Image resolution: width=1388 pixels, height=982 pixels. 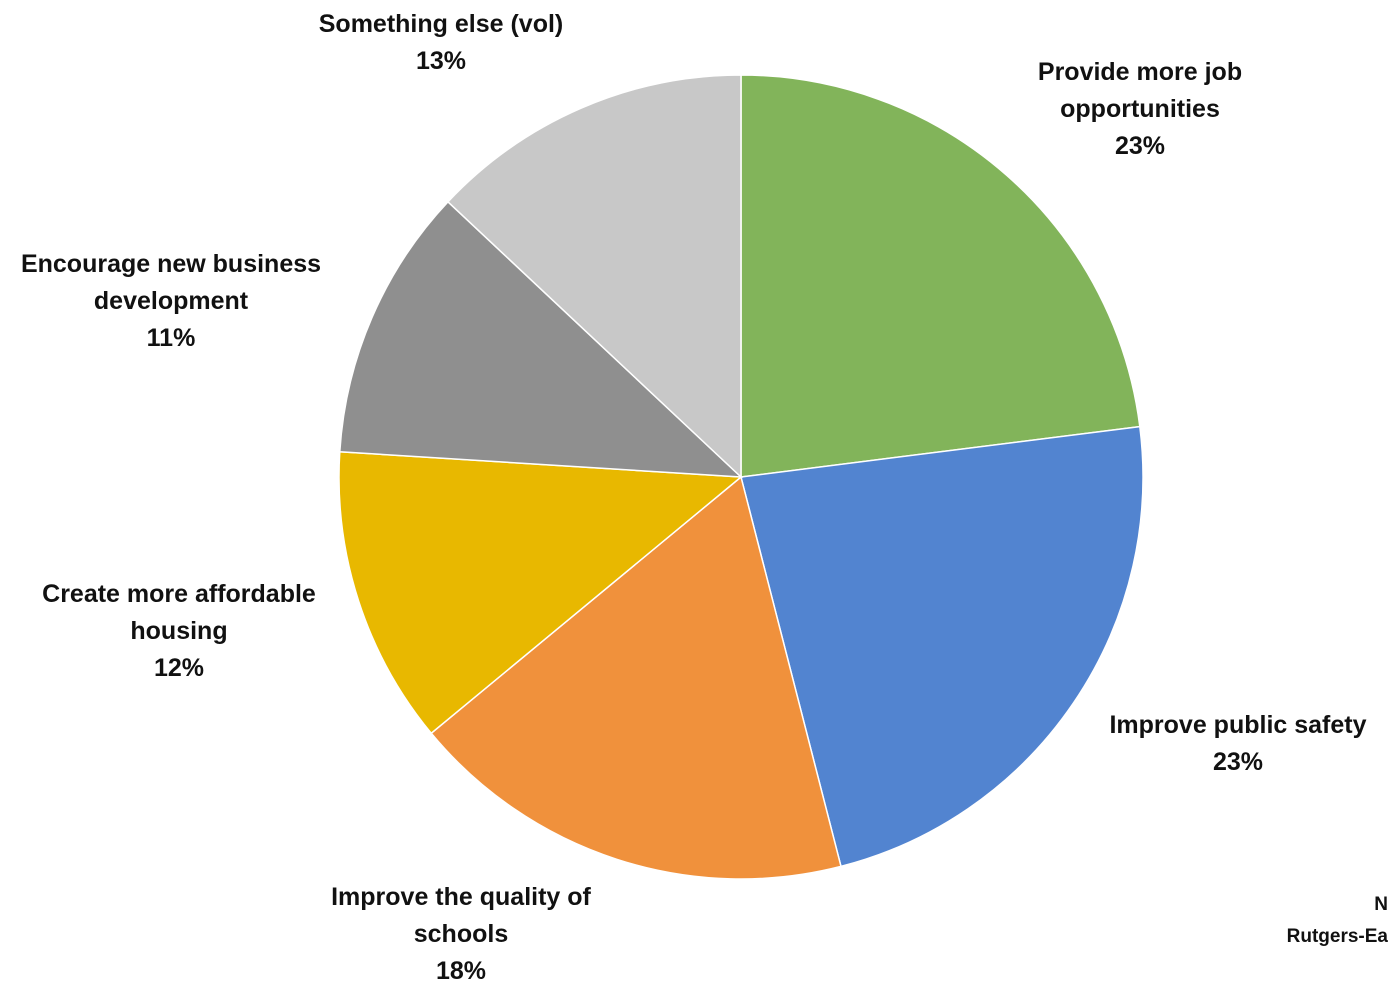 What do you see at coordinates (1237, 725) in the screenshot?
I see `slice-category-label: Improve public safety` at bounding box center [1237, 725].